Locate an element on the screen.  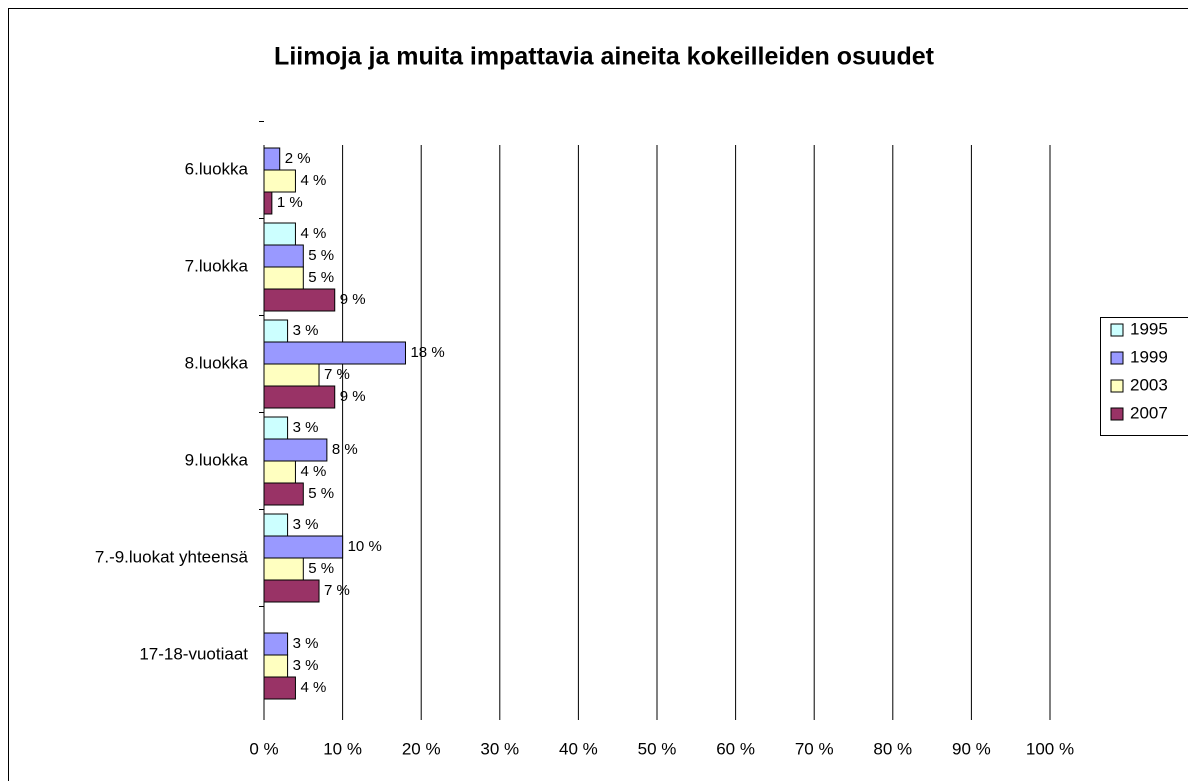
x-tick-label: 90 % is located at coordinates (971, 748).